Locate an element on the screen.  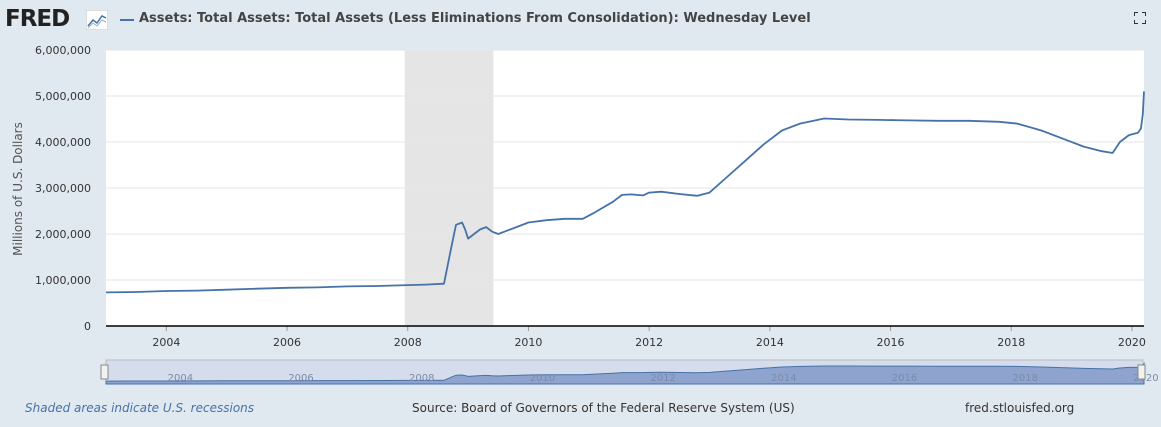
x-tick-label: 2016 is located at coordinates (891, 342).